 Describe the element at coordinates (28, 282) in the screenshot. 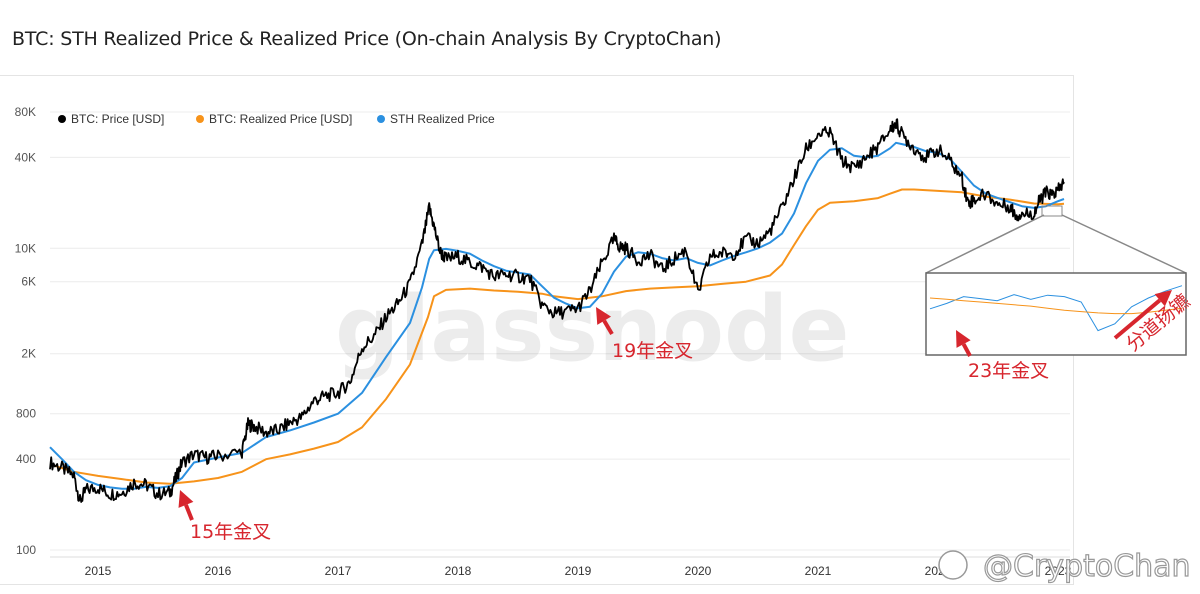

I see `y-tick-label: 6K` at that location.